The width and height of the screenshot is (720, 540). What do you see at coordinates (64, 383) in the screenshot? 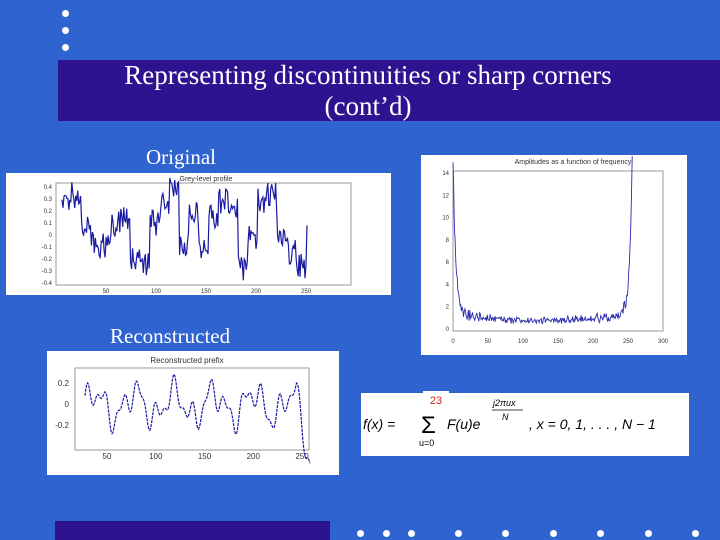
I see `reconstructed-y-tick-label: 0.2` at bounding box center [64, 383].